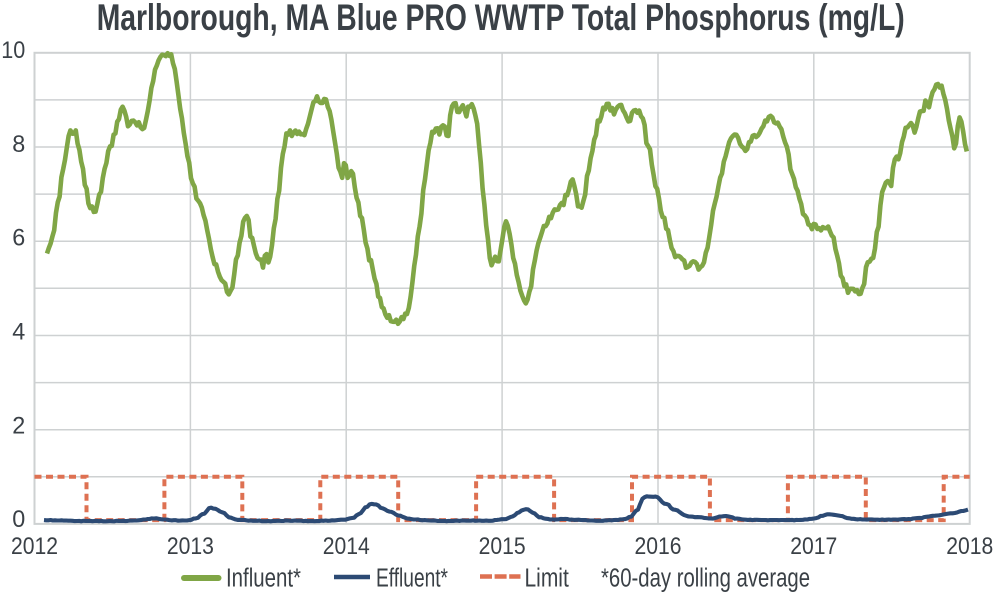  What do you see at coordinates (13, 50) in the screenshot?
I see `svg-text: 10` at bounding box center [13, 50].